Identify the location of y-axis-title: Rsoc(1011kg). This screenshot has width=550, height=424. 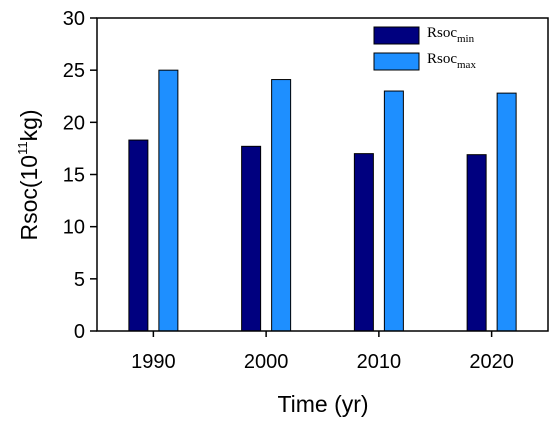
(28, 174).